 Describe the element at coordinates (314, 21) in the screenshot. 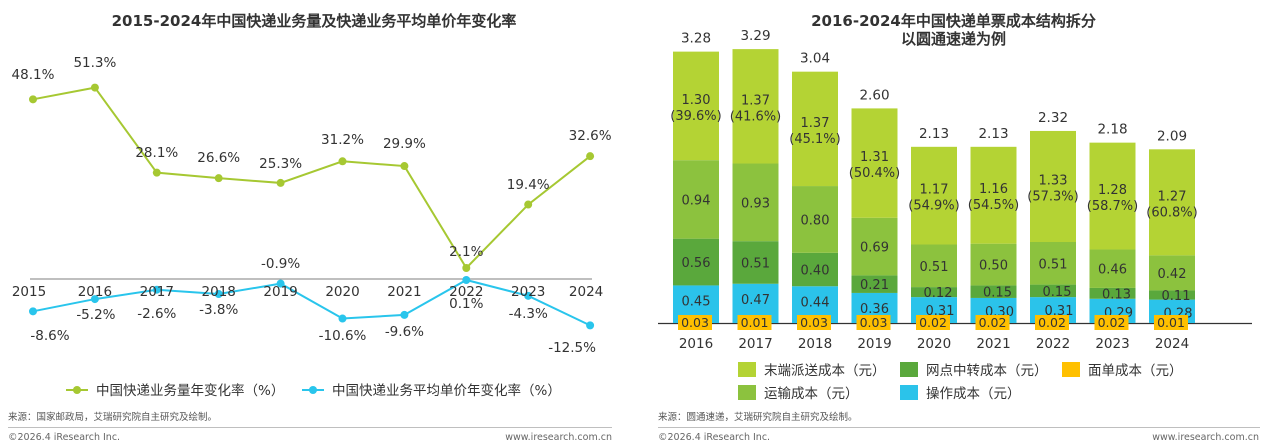

I see `left-chart-title: 2015-2024年中国快递业务量及快递业务平均单价年变化率` at that location.